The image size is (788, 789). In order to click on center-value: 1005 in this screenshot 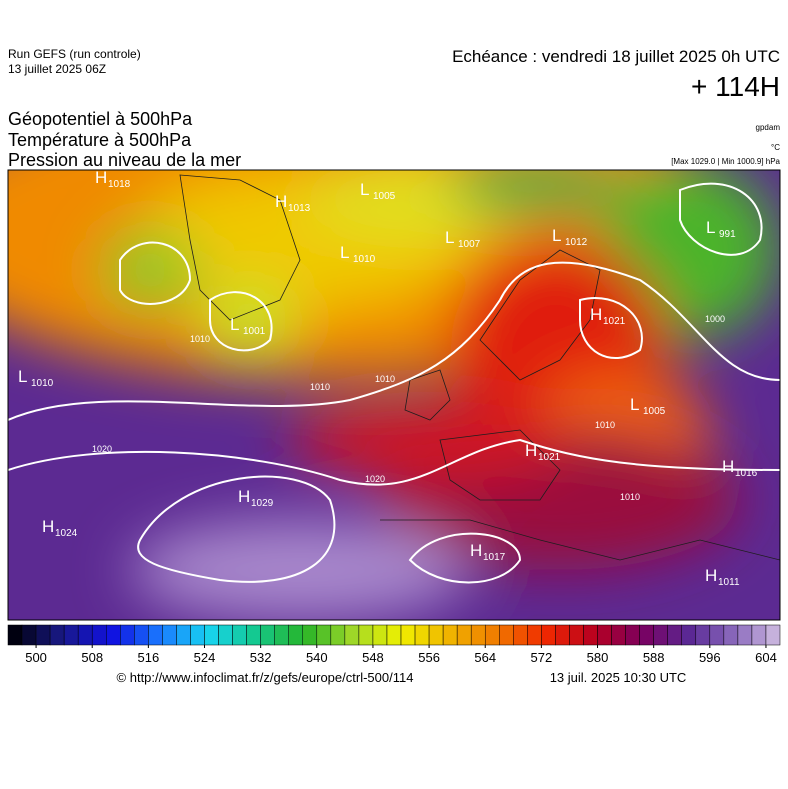, I will do `click(654, 411)`.